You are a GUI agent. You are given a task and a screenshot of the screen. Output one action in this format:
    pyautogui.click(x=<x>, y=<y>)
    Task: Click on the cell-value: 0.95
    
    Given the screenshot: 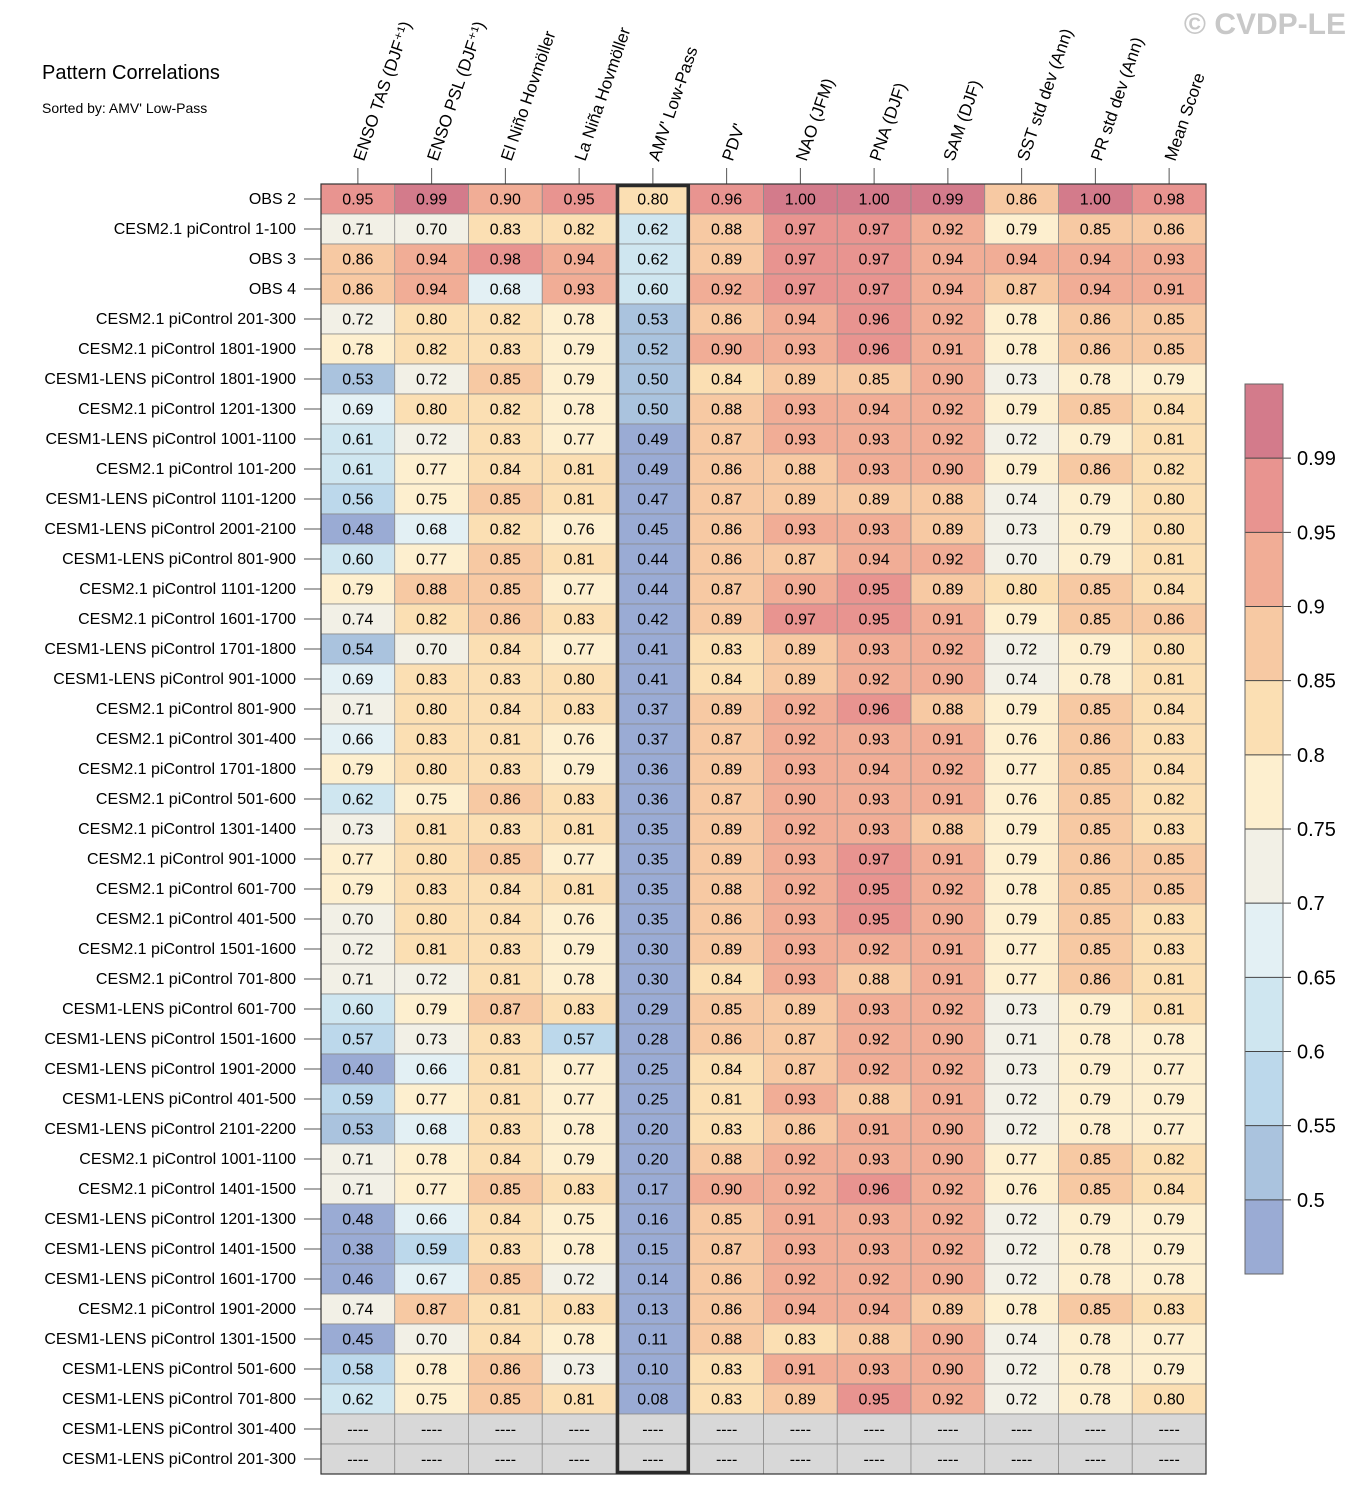 What is the action you would take?
    pyautogui.click(x=874, y=920)
    